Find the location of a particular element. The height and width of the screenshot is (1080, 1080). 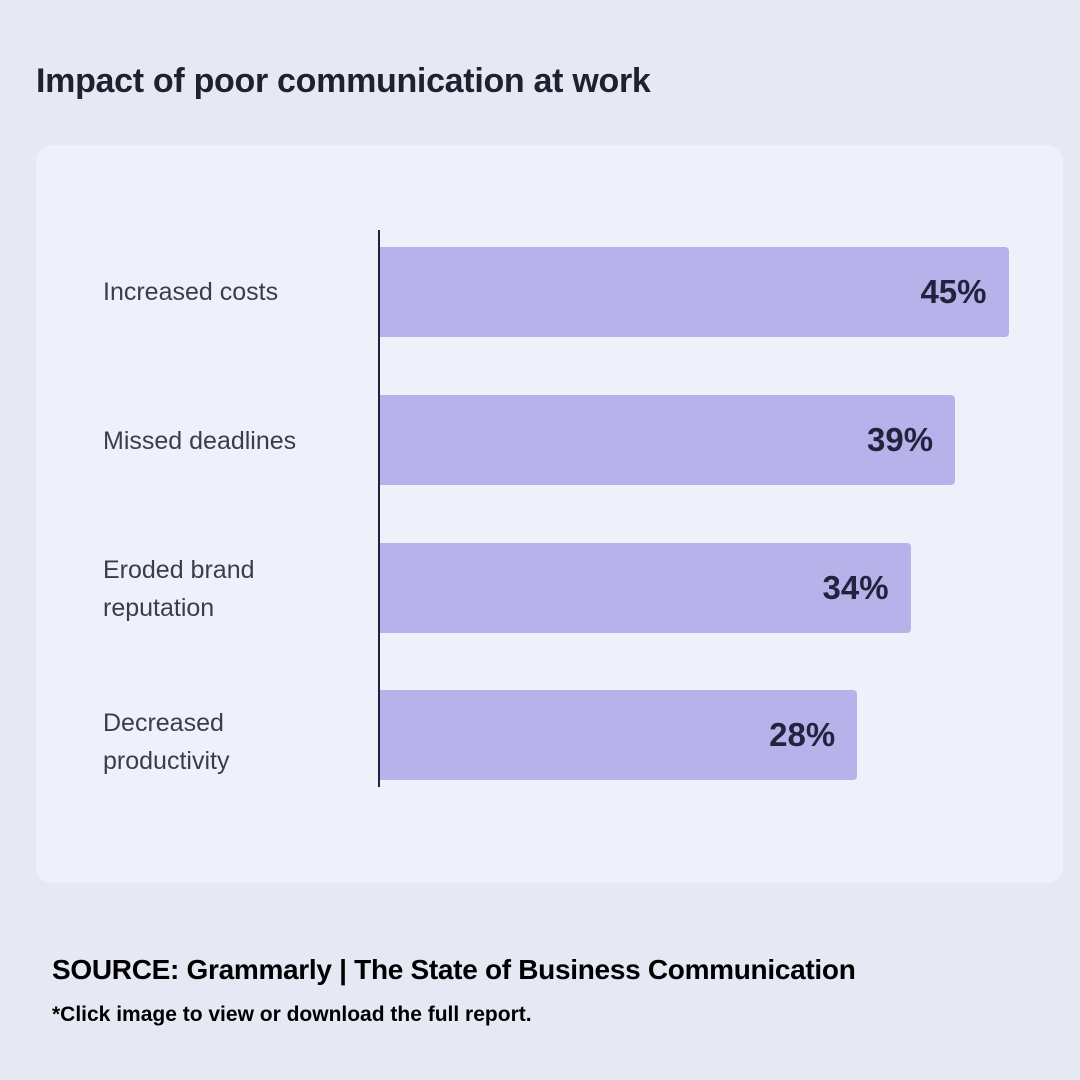

bar: 45% is located at coordinates (694, 292).